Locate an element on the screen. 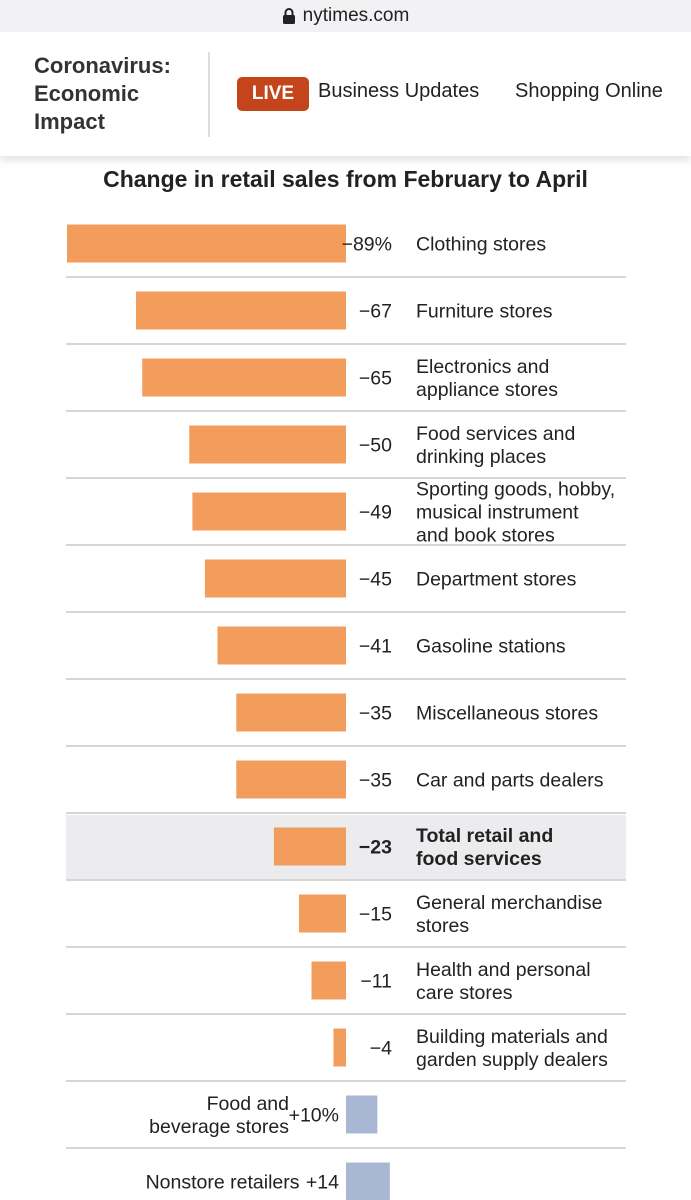  value-label: −89% is located at coordinates (367, 245).